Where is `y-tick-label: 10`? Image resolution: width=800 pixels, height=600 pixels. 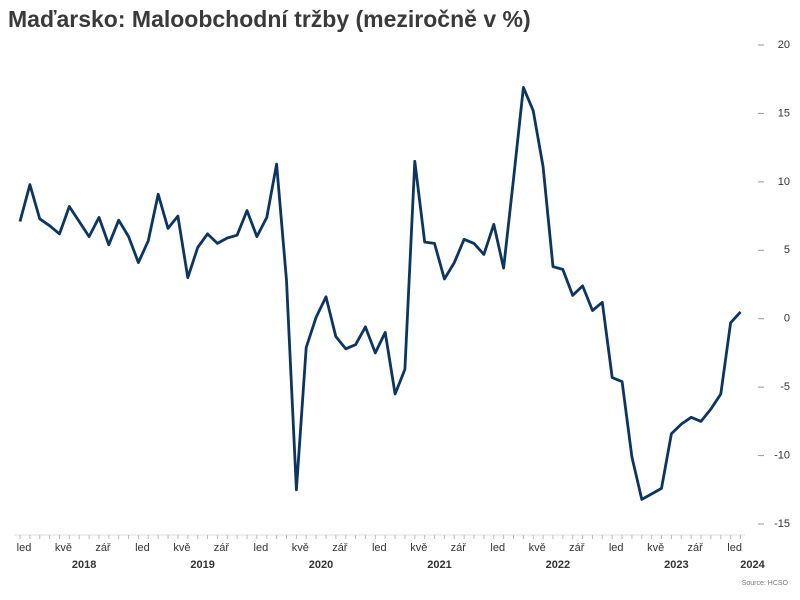 y-tick-label: 10 is located at coordinates (784, 182).